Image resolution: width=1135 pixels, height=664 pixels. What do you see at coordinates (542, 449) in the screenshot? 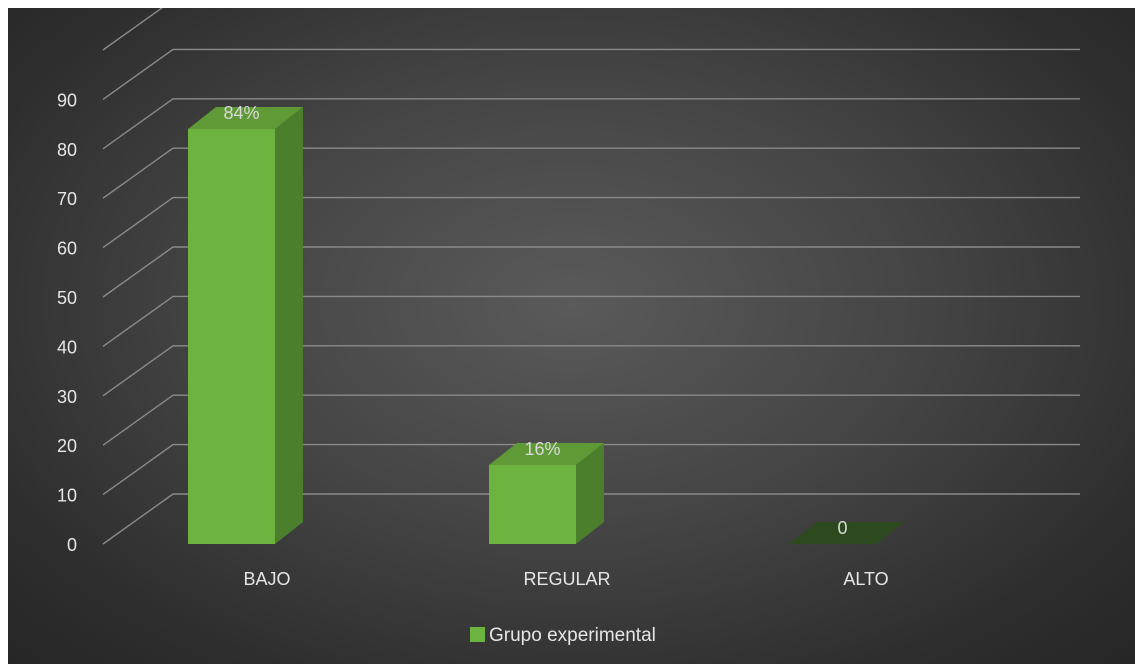
I see `data-label-regular: 16%` at bounding box center [542, 449].